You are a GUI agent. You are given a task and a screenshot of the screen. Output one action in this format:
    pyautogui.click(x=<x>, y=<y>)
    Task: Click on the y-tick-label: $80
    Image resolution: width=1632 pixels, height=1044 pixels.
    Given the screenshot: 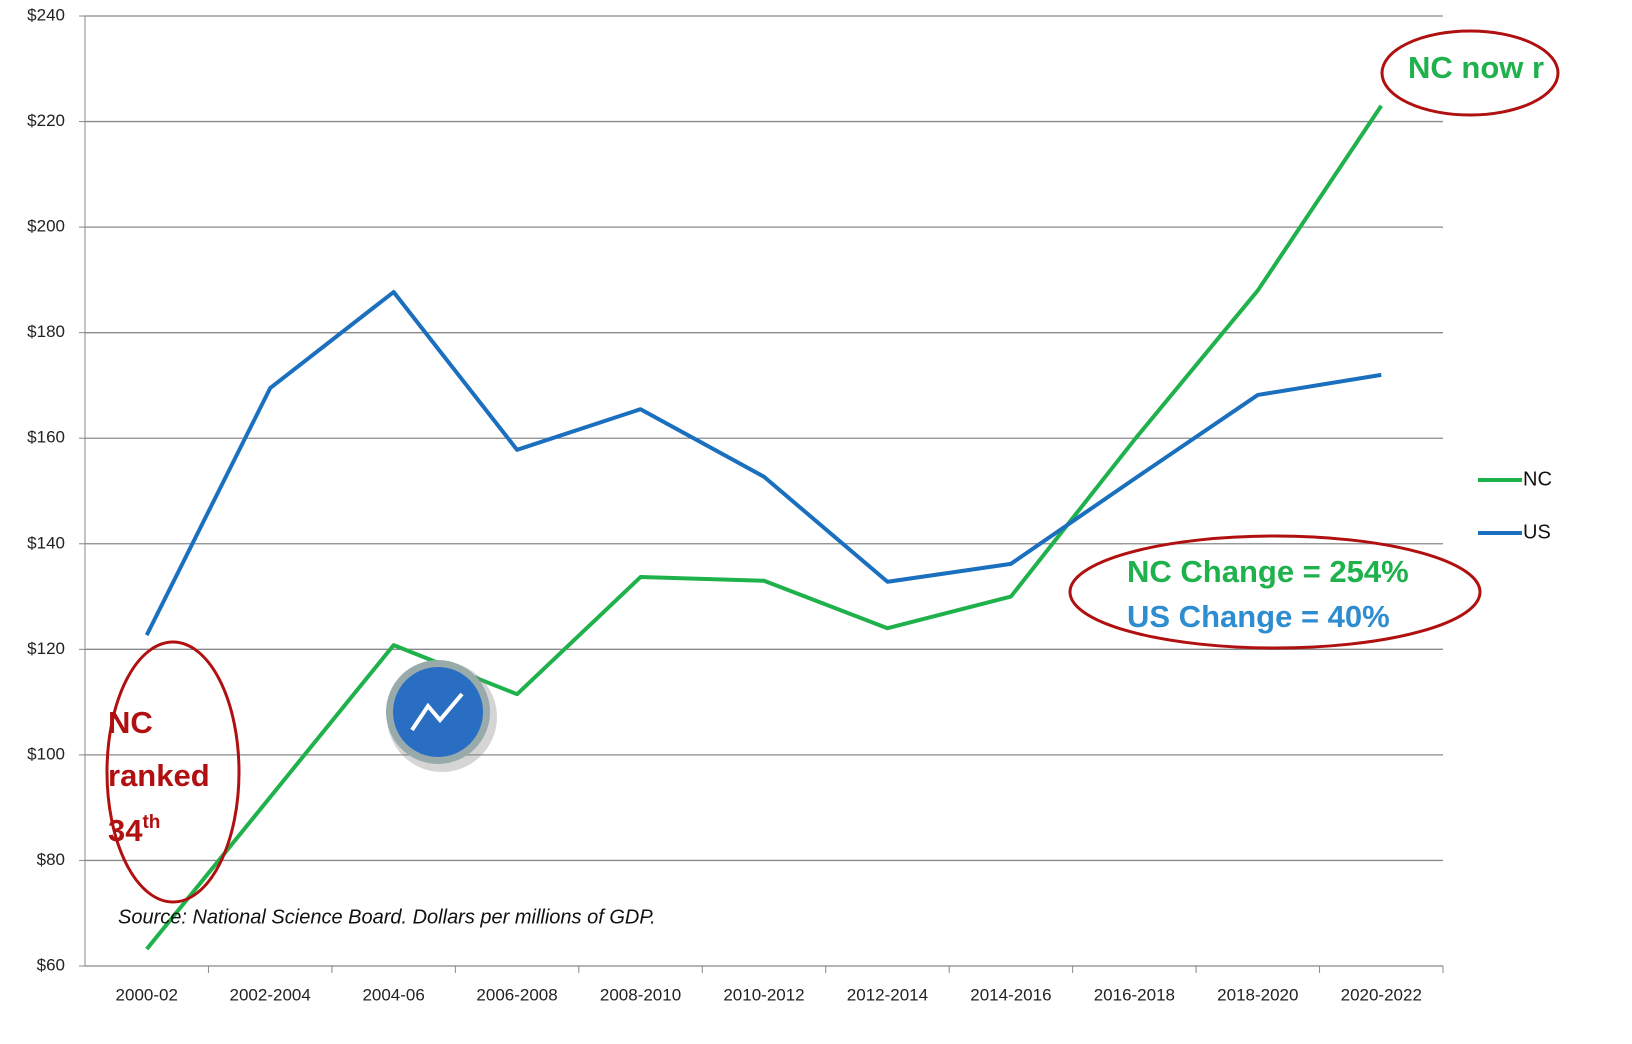 What is the action you would take?
    pyautogui.click(x=51, y=859)
    